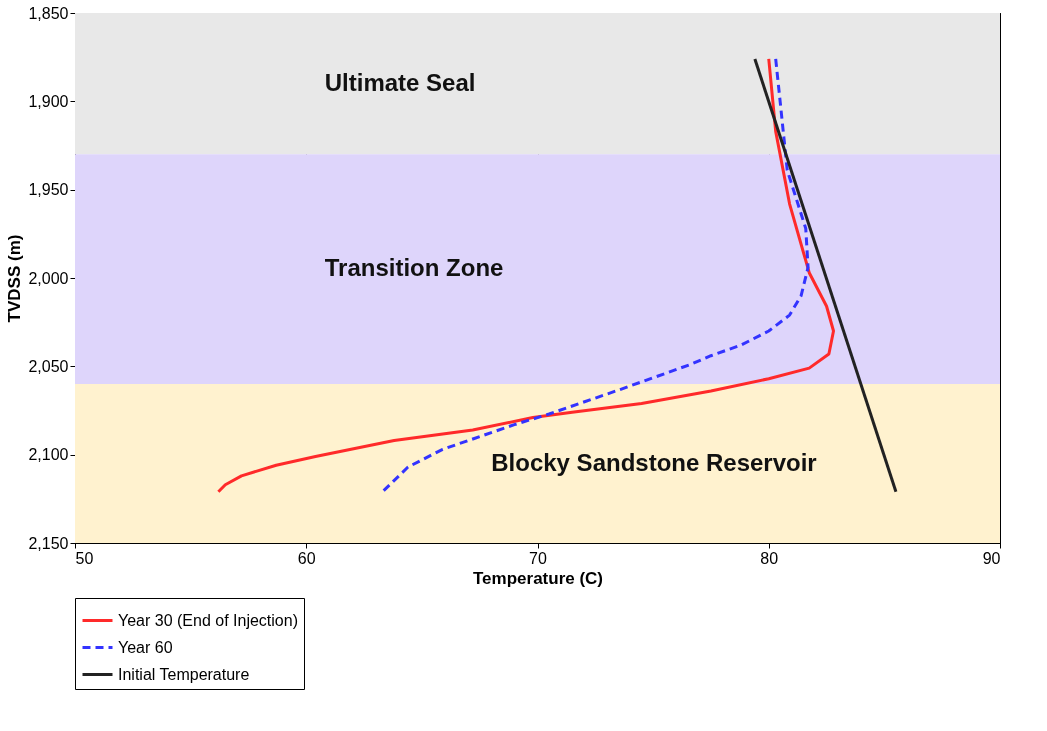  Describe the element at coordinates (306, 558) in the screenshot. I see `x-tick-label: 60` at that location.